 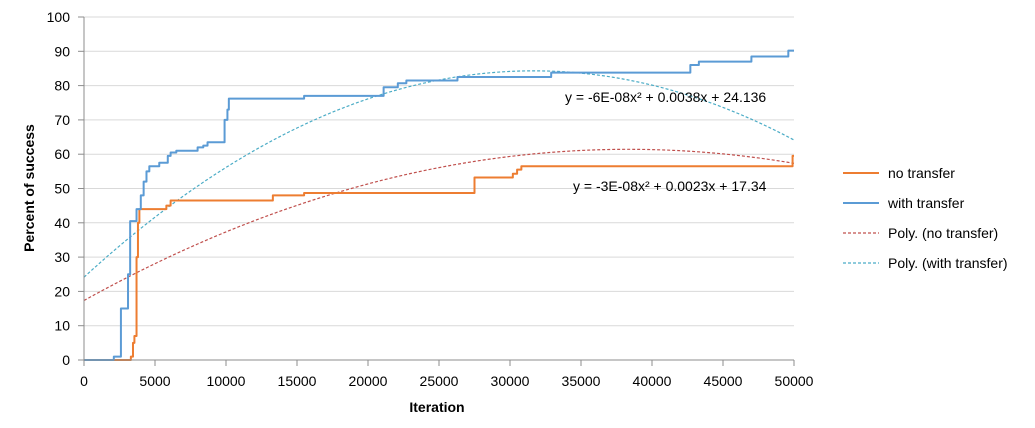 I want to click on trendline-equation-with-transfer: y = -6E-08x² + 0.0038x + 24.136, so click(x=665, y=97).